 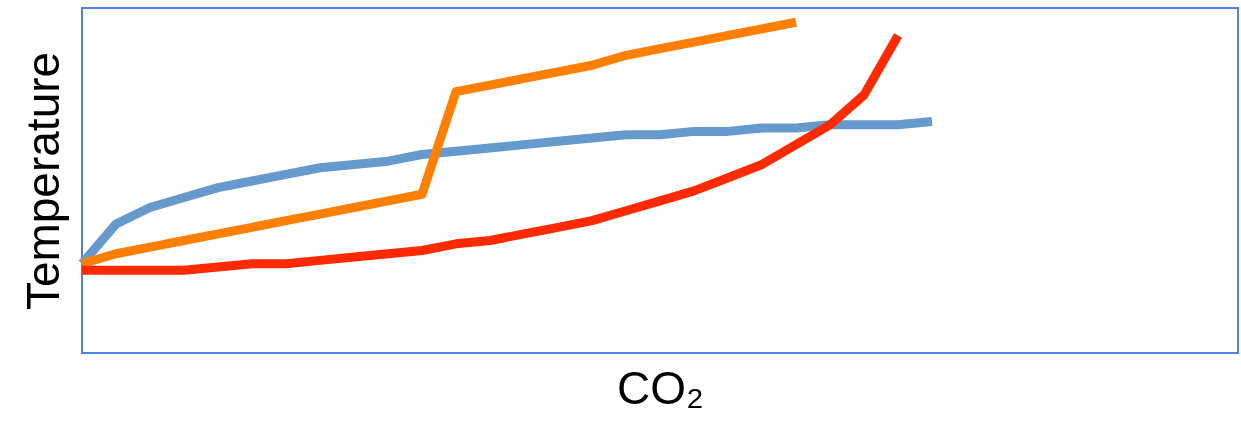 I want to click on x-axis-title: CO₂, so click(x=660, y=387).